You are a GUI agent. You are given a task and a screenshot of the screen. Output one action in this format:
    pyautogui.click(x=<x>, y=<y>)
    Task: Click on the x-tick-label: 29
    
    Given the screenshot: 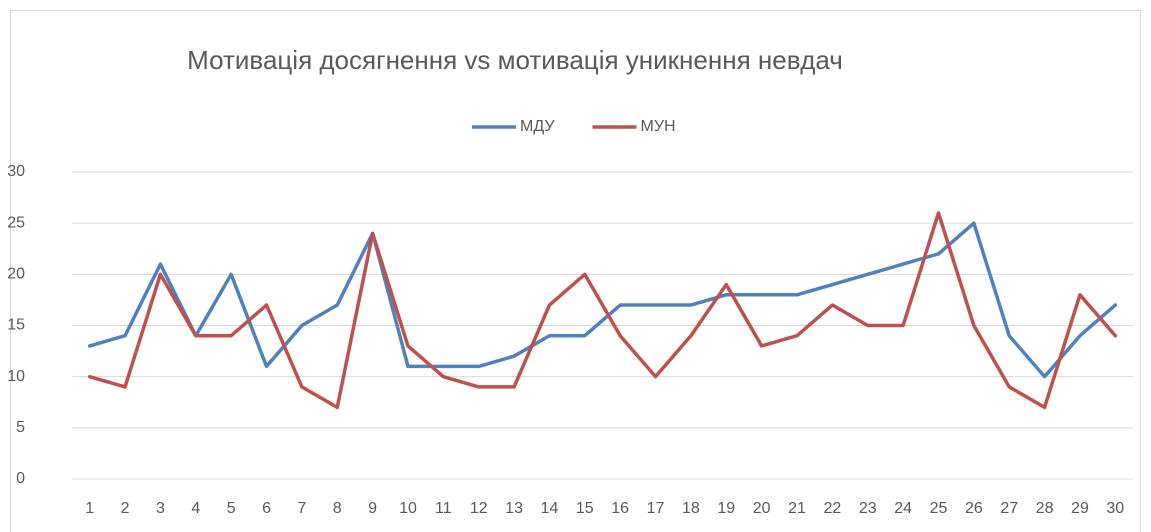 What is the action you would take?
    pyautogui.click(x=1080, y=508)
    